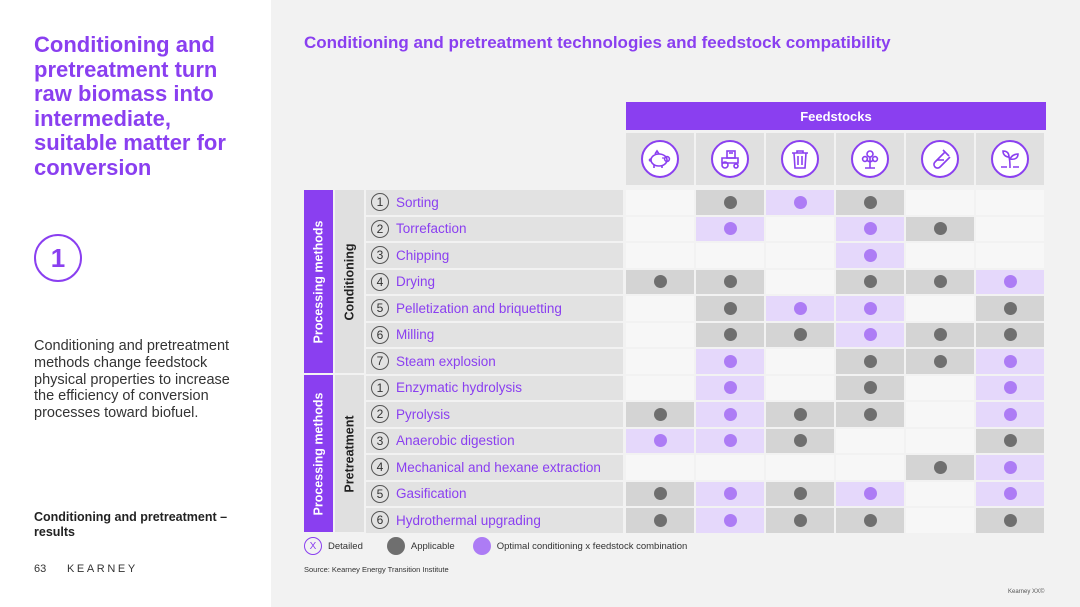  I want to click on section-label: Conditioning and pretreatment – results, so click(144, 524).